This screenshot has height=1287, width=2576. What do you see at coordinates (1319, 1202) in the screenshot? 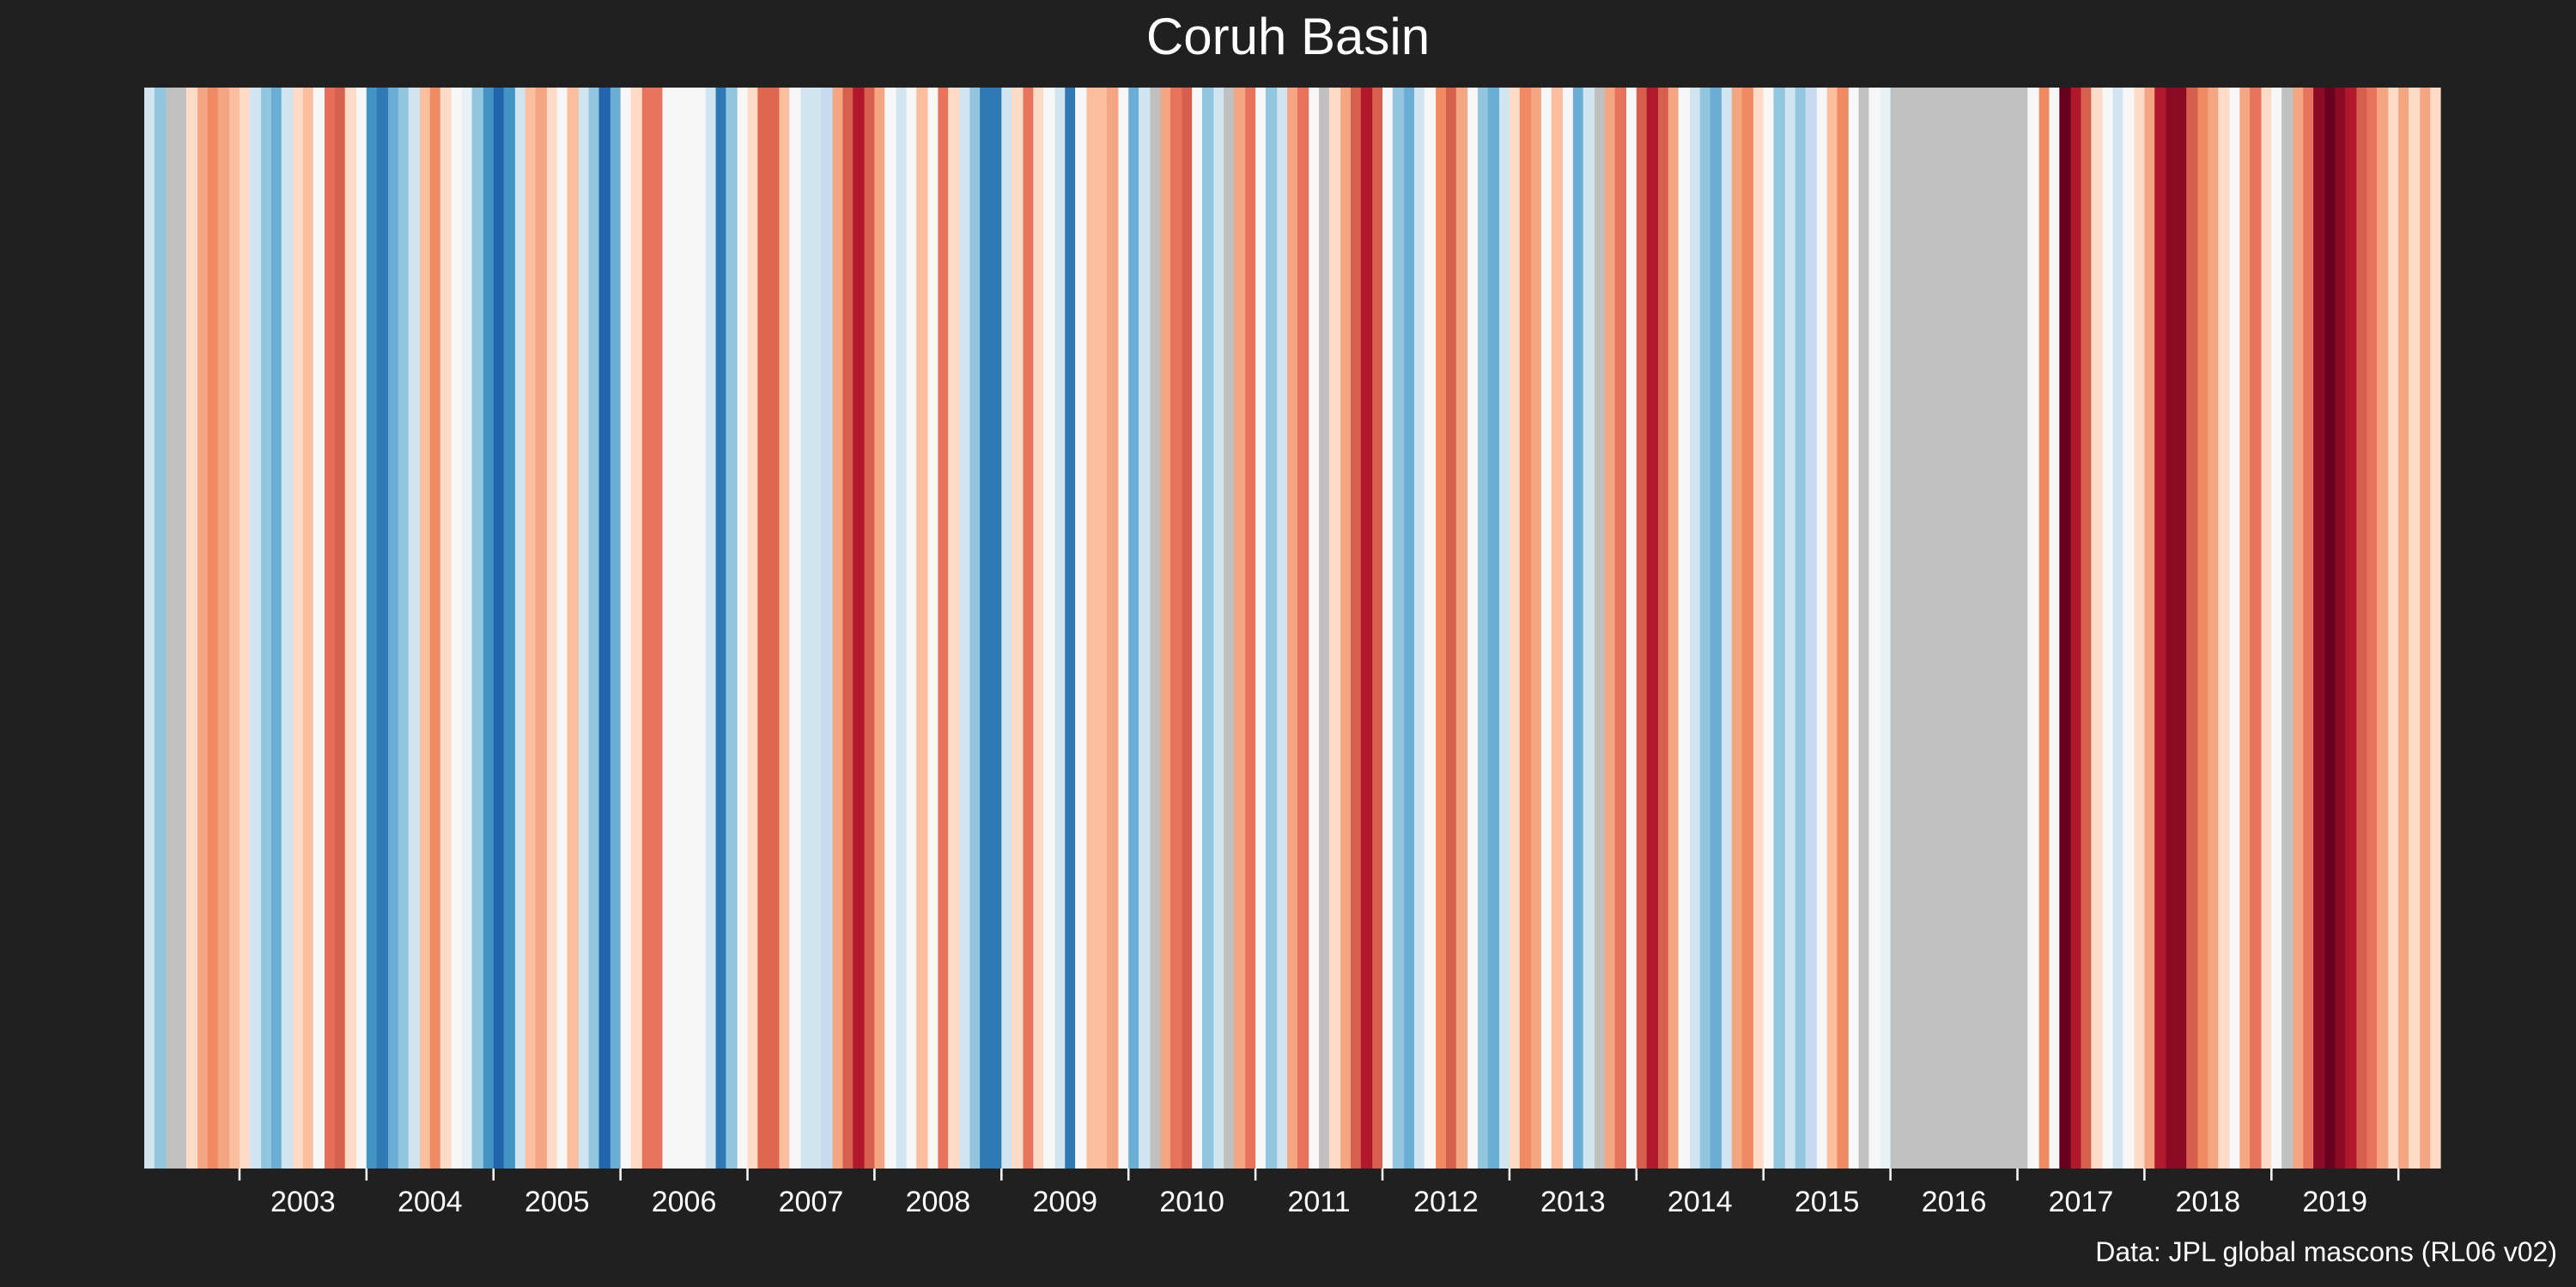
I see `x-tick-label: 2011` at bounding box center [1319, 1202].